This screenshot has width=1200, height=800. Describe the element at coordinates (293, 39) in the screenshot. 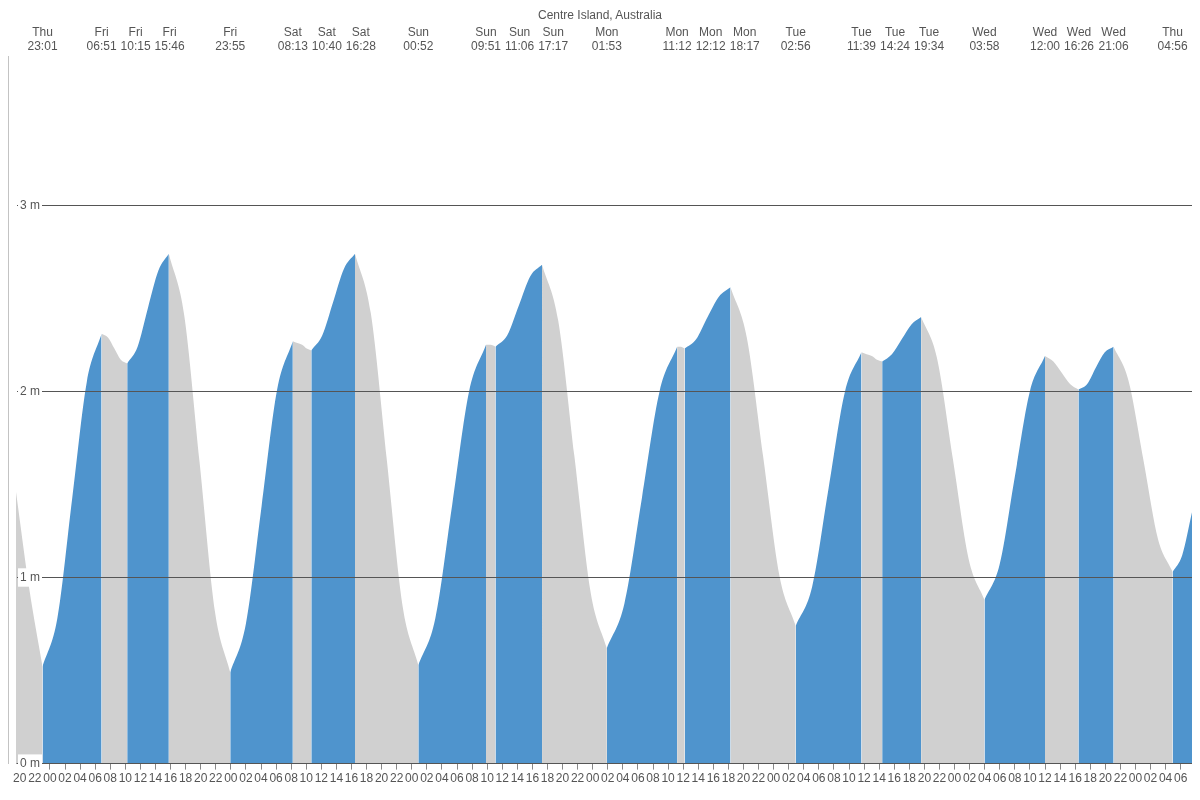

I see `text: Sat 08:13` at that location.